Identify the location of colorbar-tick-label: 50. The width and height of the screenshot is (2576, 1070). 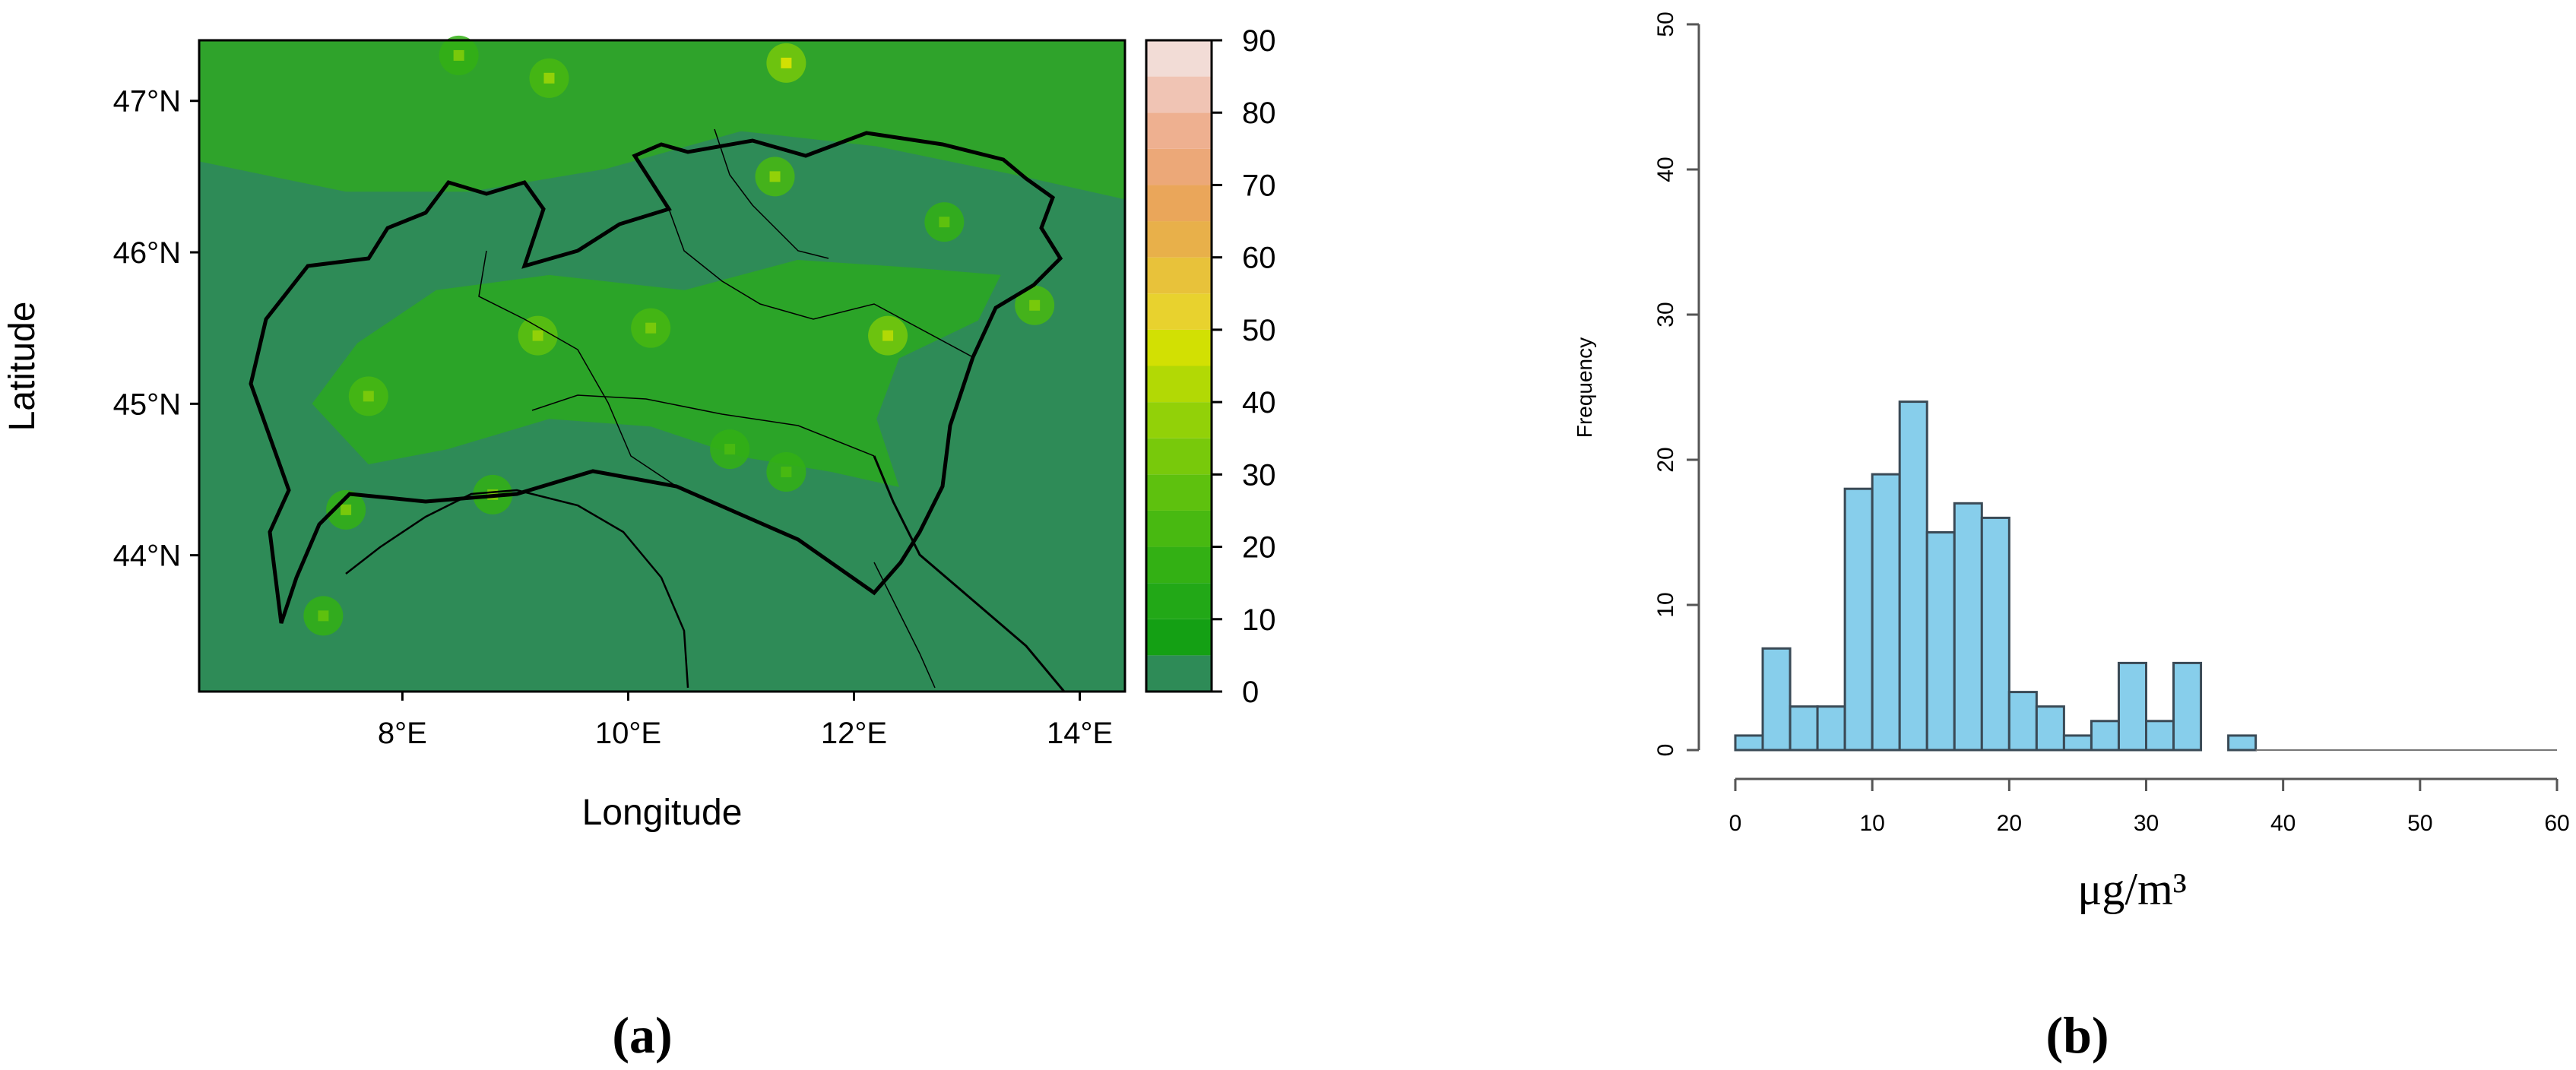
(1259, 330).